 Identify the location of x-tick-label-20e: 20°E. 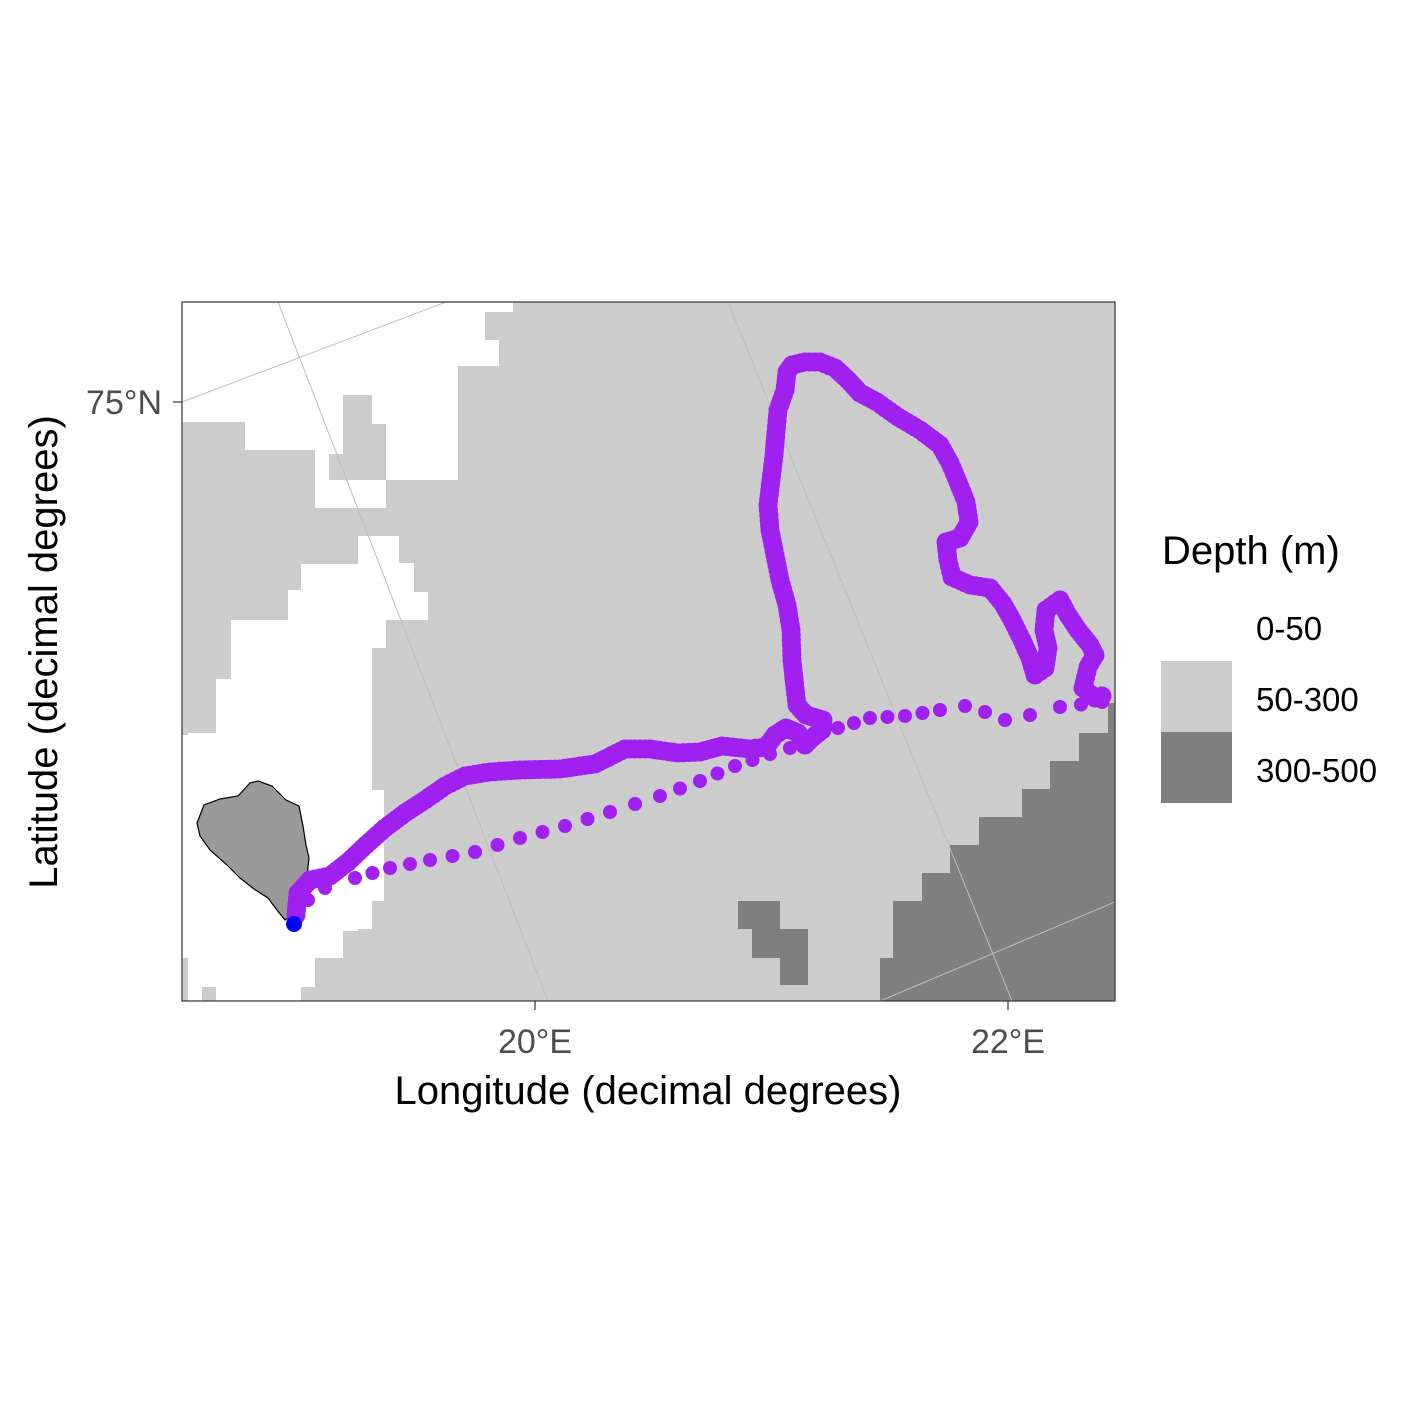
(535, 1042).